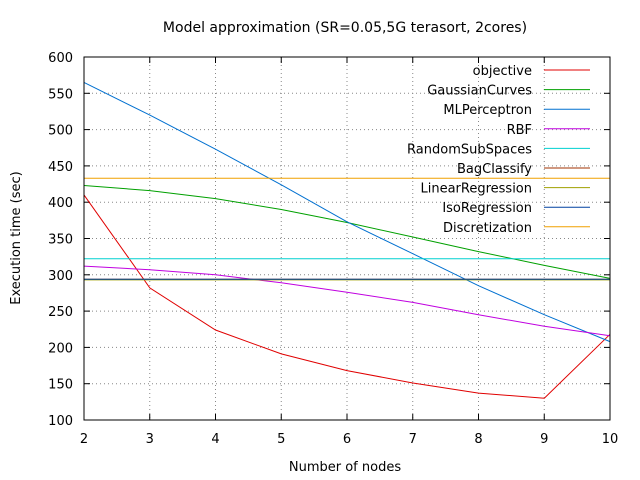  I want to click on legend-label: RBF, so click(519, 130).